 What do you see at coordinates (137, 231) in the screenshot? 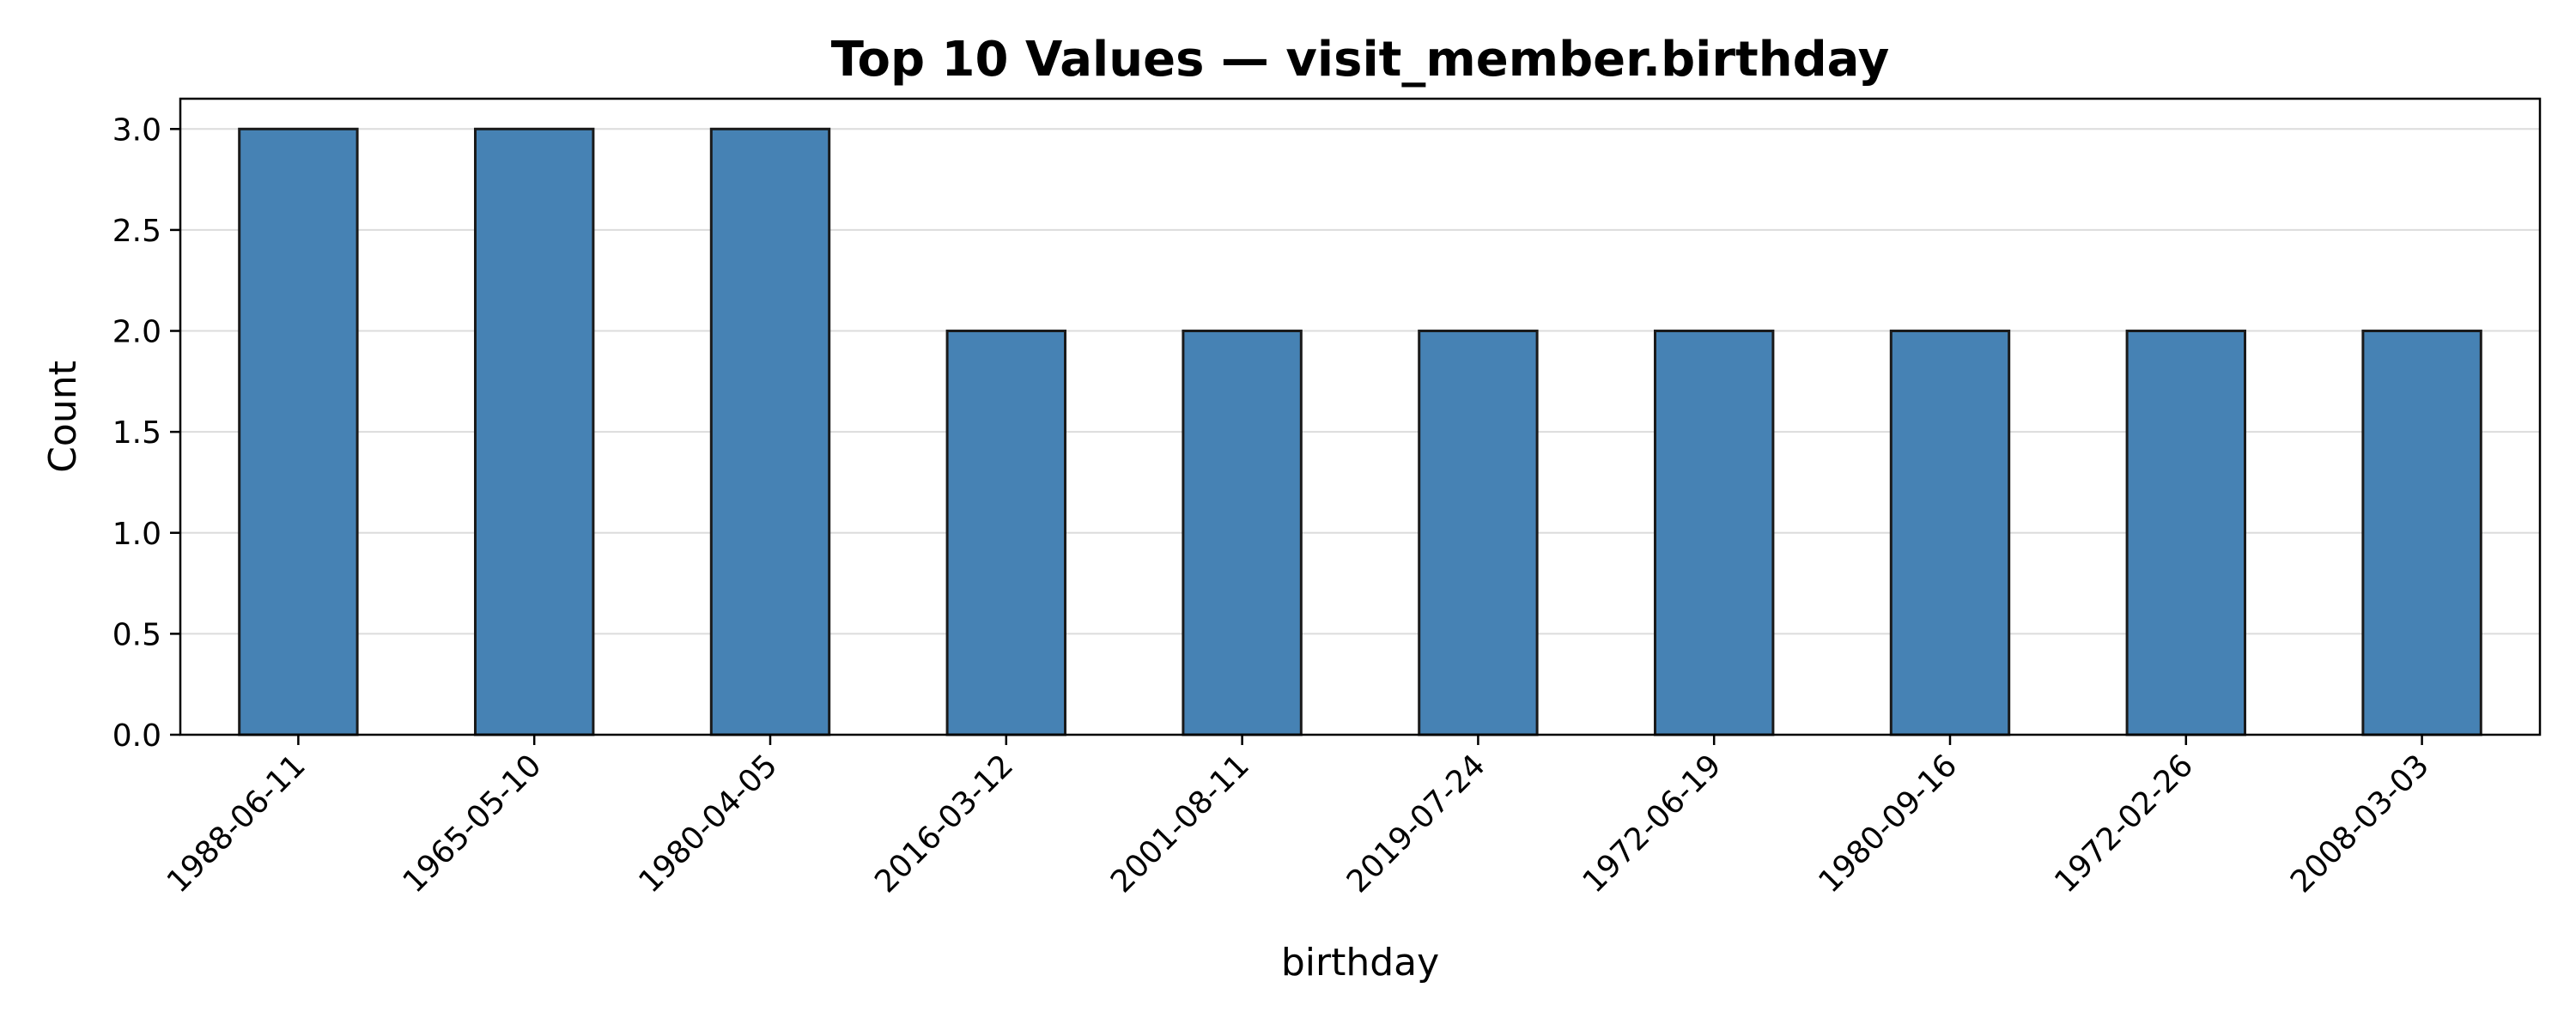
I see `y-tick-label: 2.5` at bounding box center [137, 231].